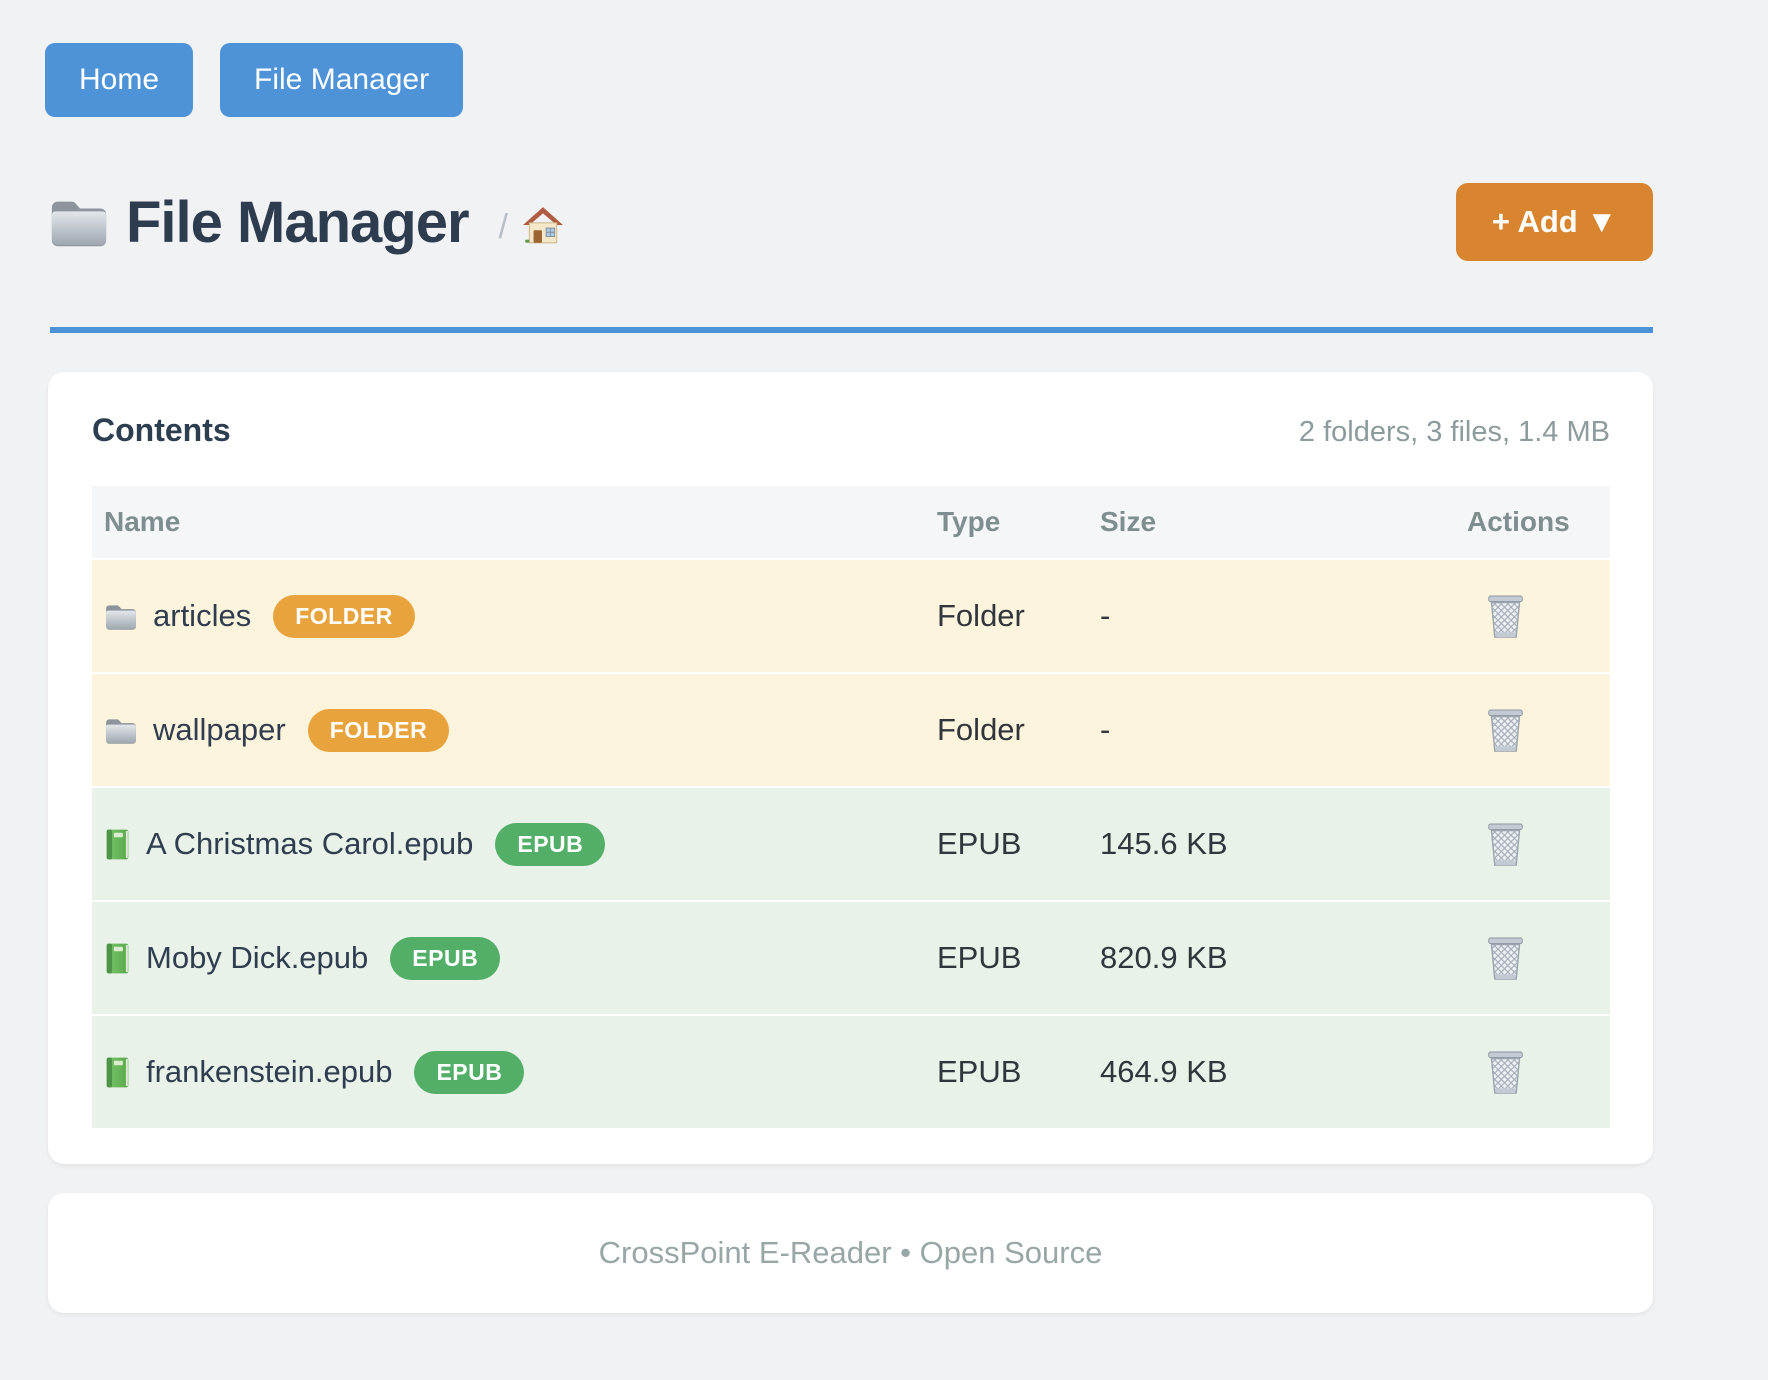 This screenshot has height=1380, width=1768. I want to click on table-row: articles FOLDER Folder -, so click(851, 616).